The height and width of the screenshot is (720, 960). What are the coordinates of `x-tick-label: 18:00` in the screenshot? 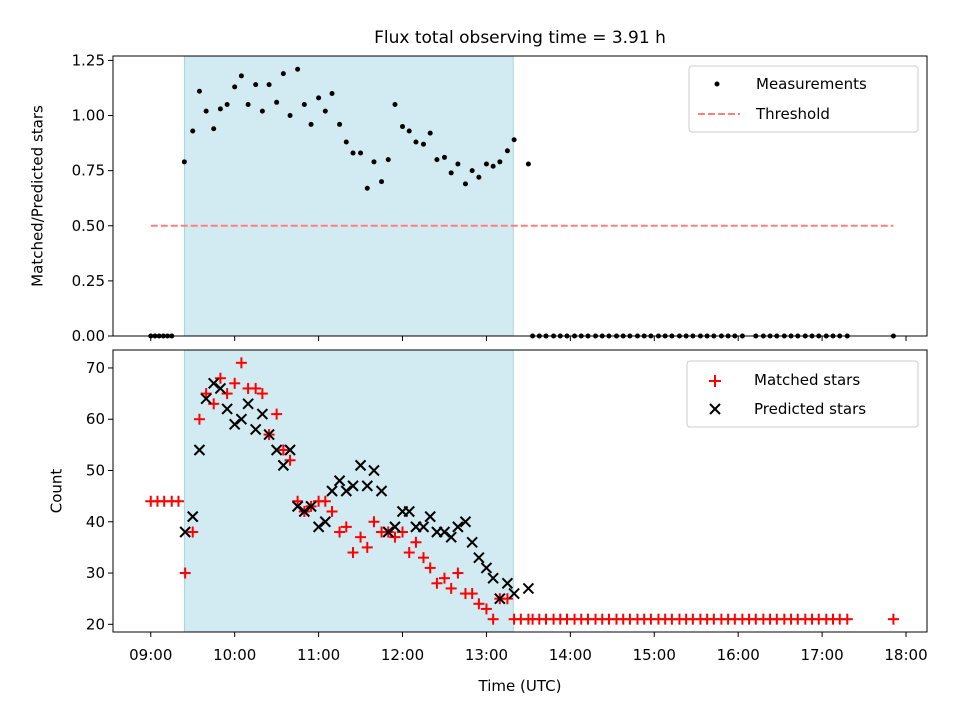 It's located at (905, 655).